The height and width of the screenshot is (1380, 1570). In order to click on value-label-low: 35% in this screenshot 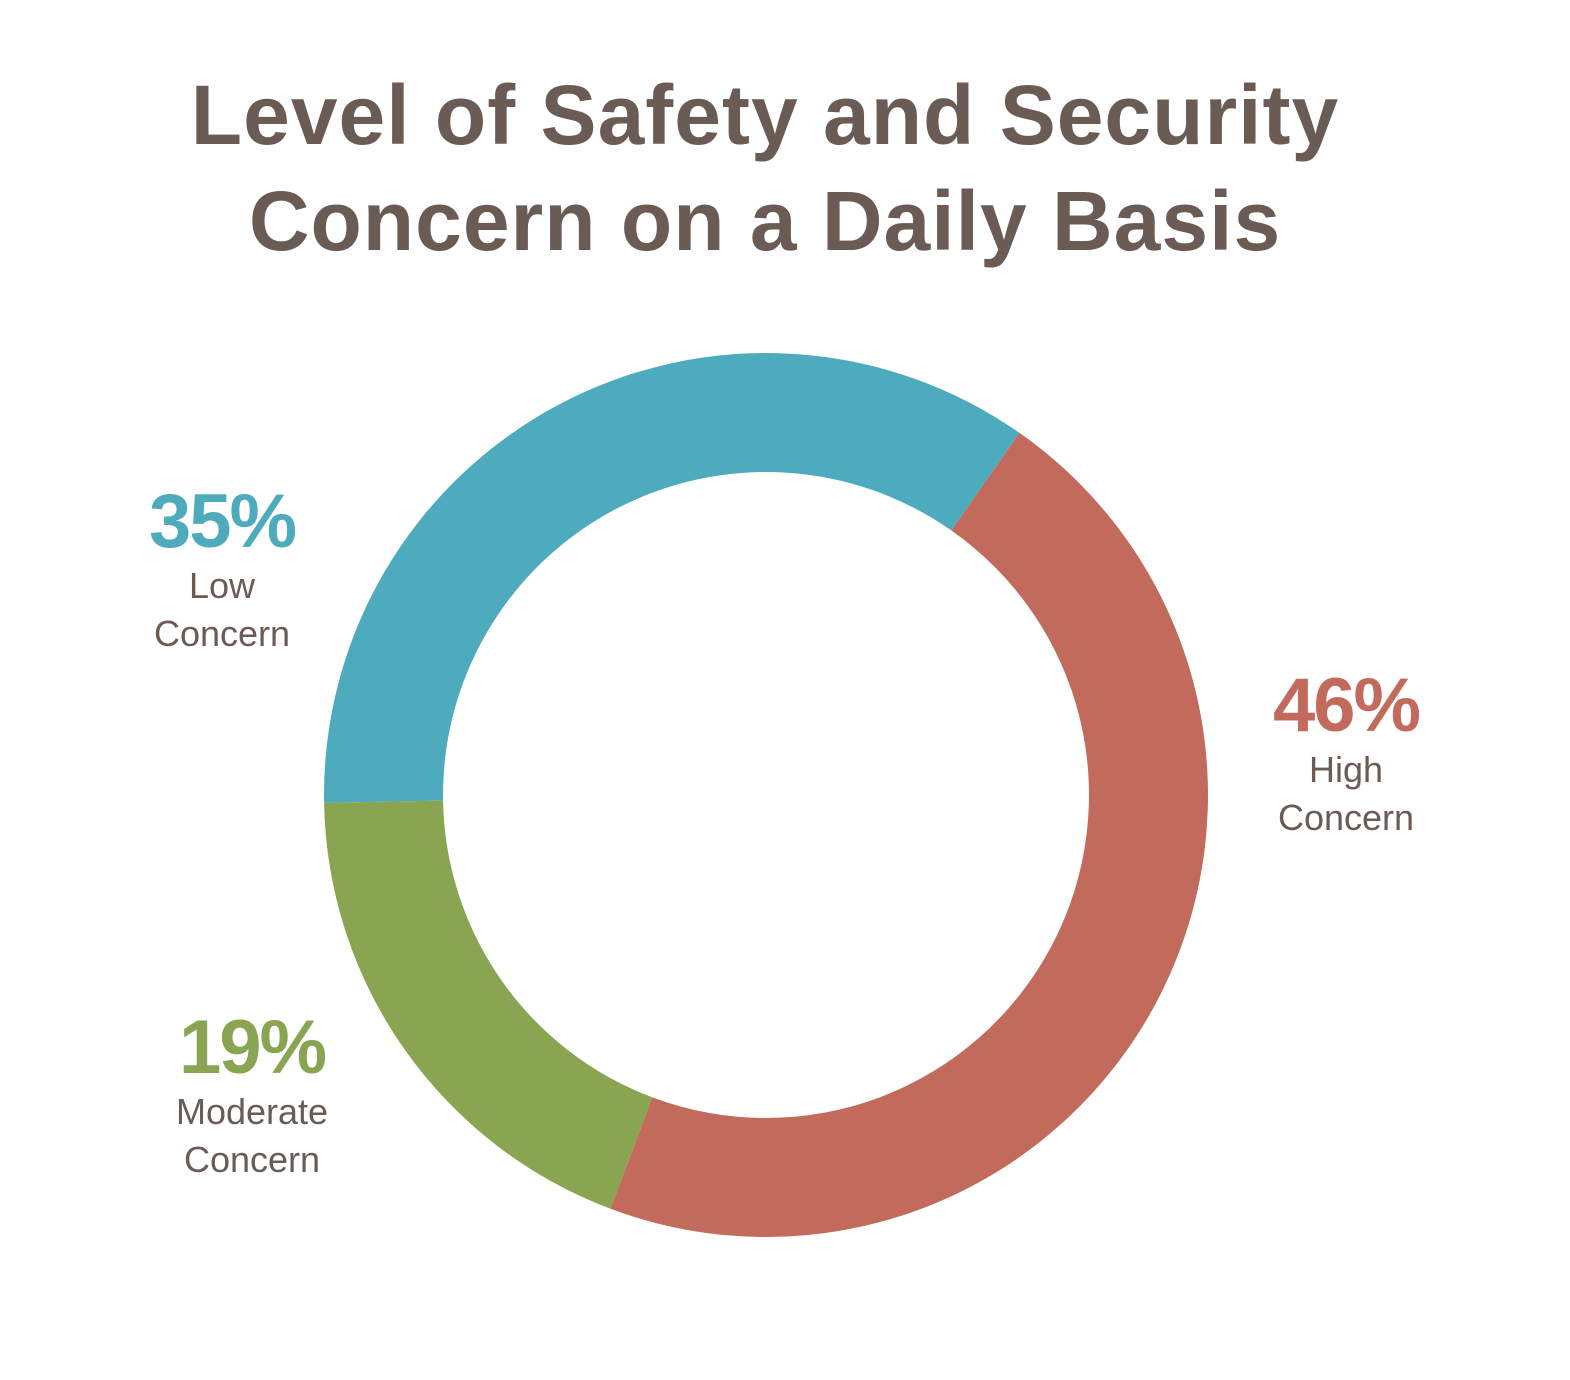, I will do `click(222, 521)`.